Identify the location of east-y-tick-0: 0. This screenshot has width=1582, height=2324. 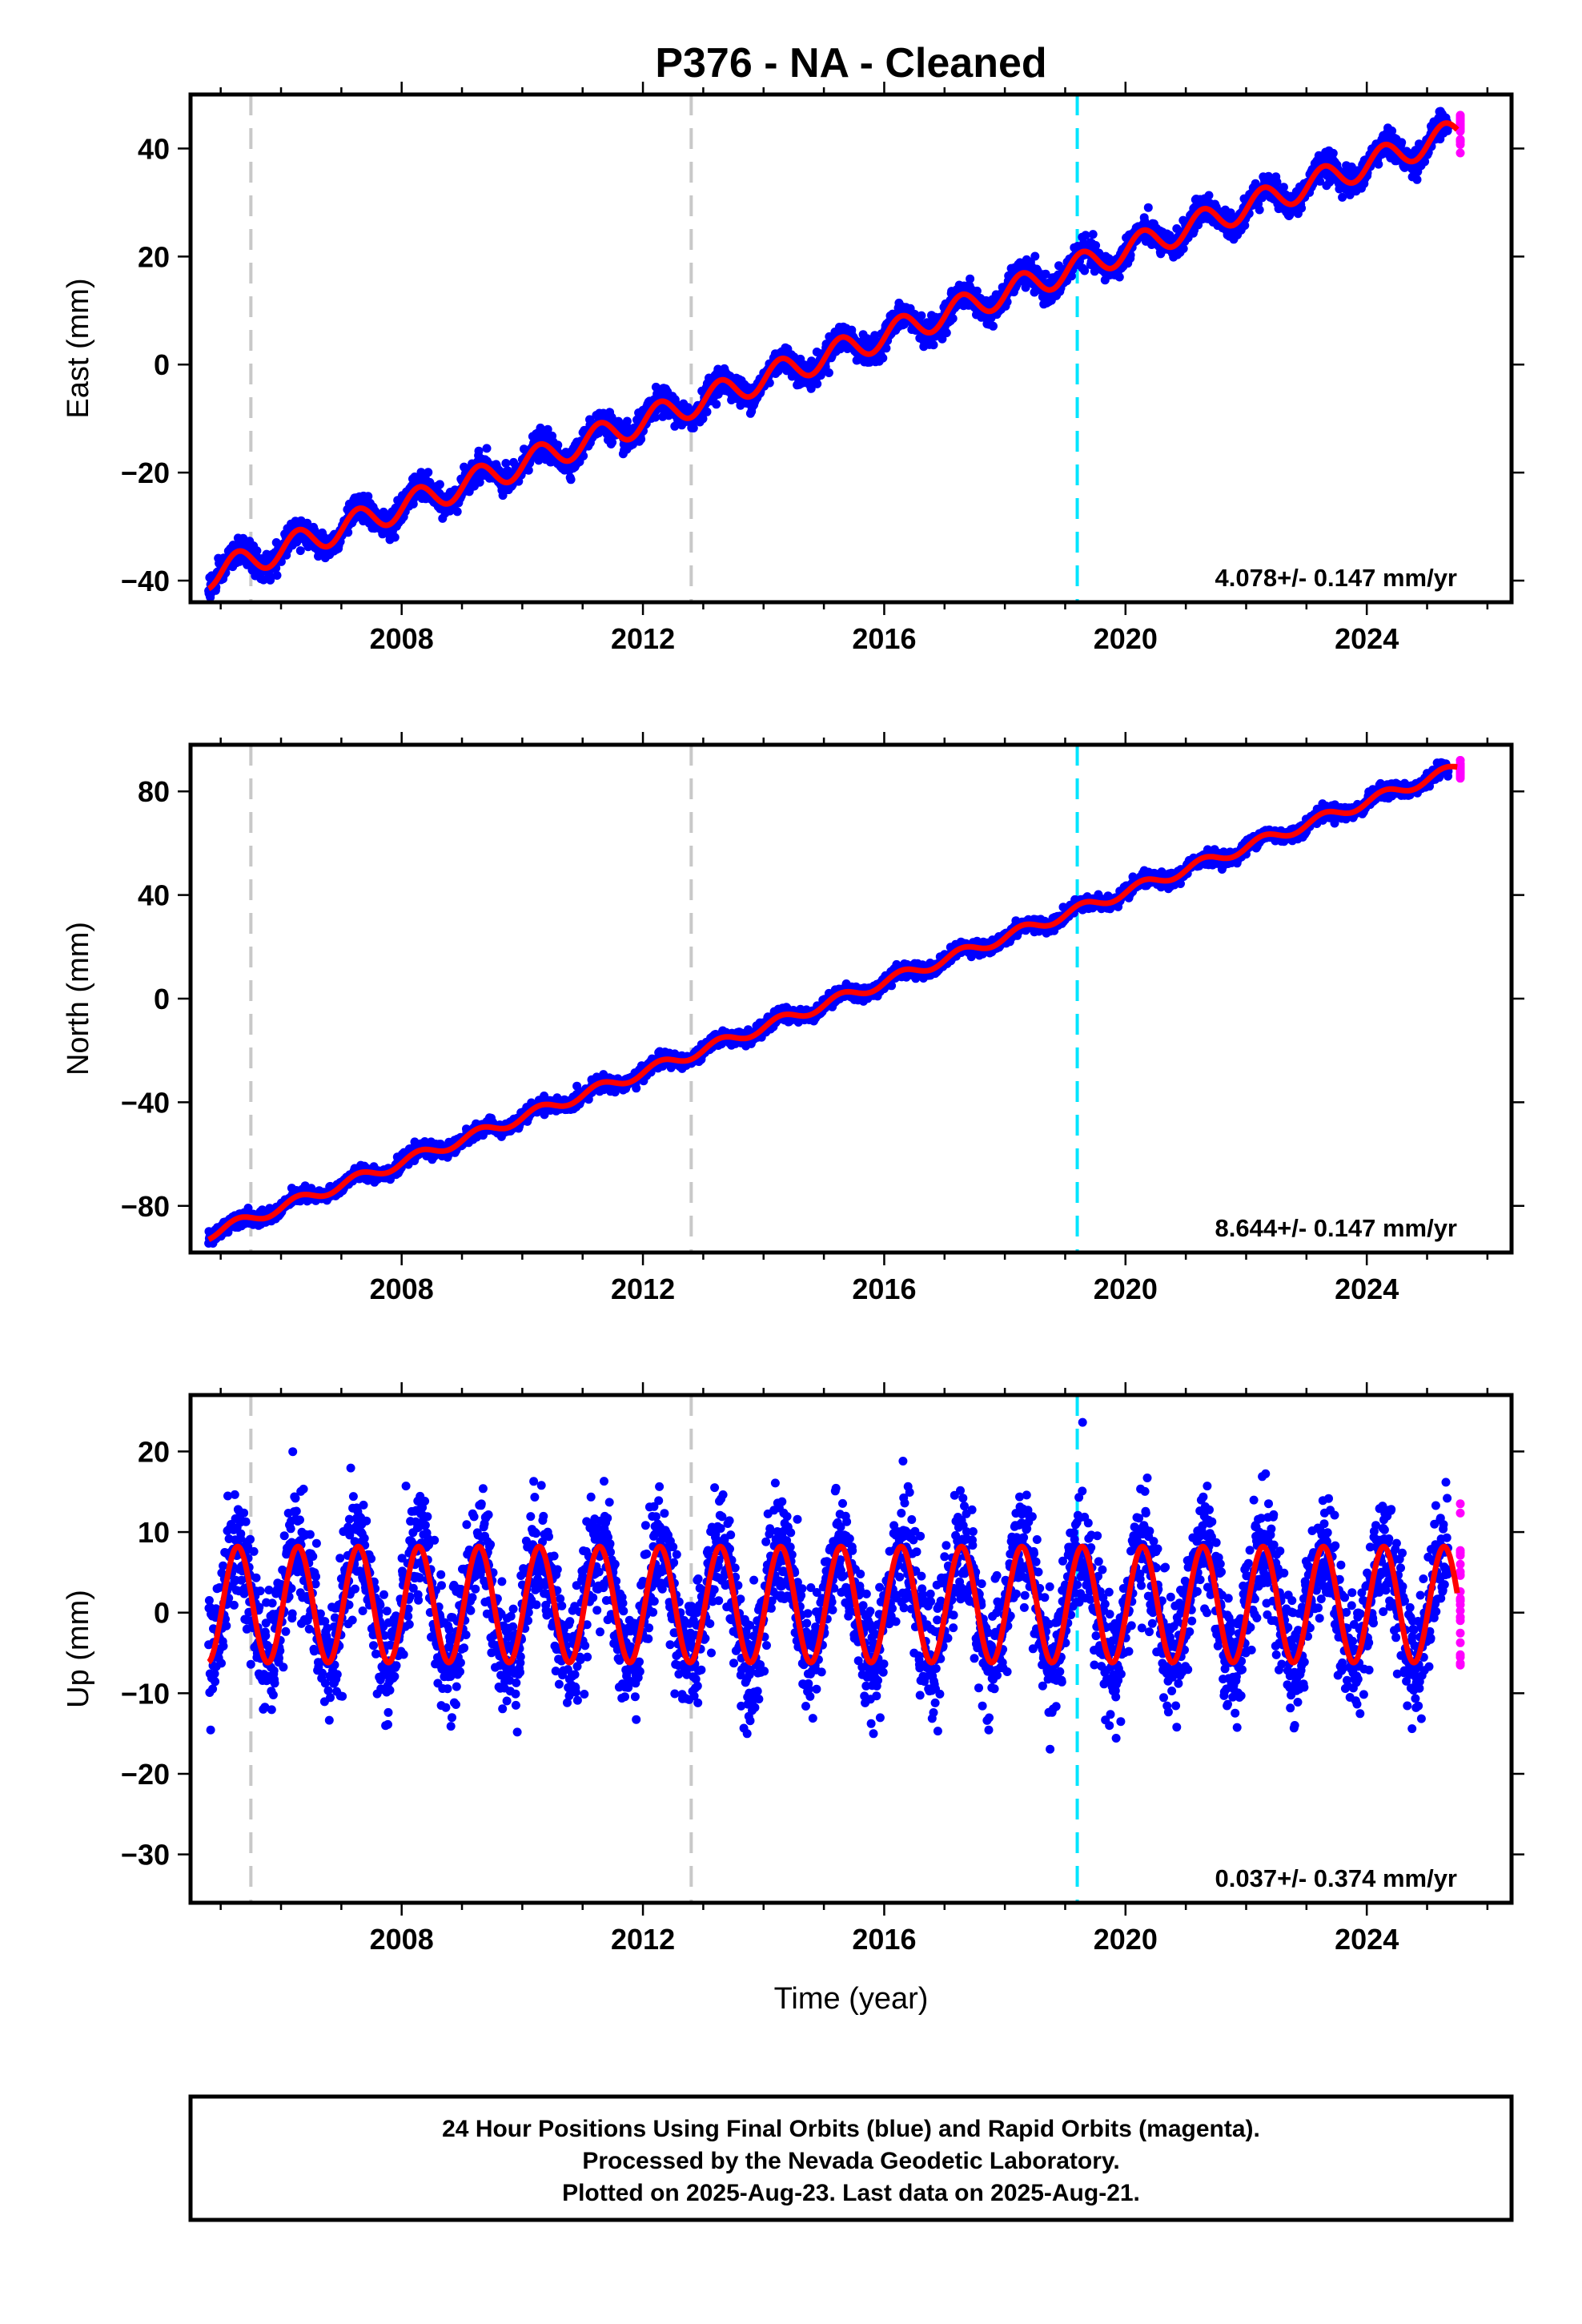
(162, 364).